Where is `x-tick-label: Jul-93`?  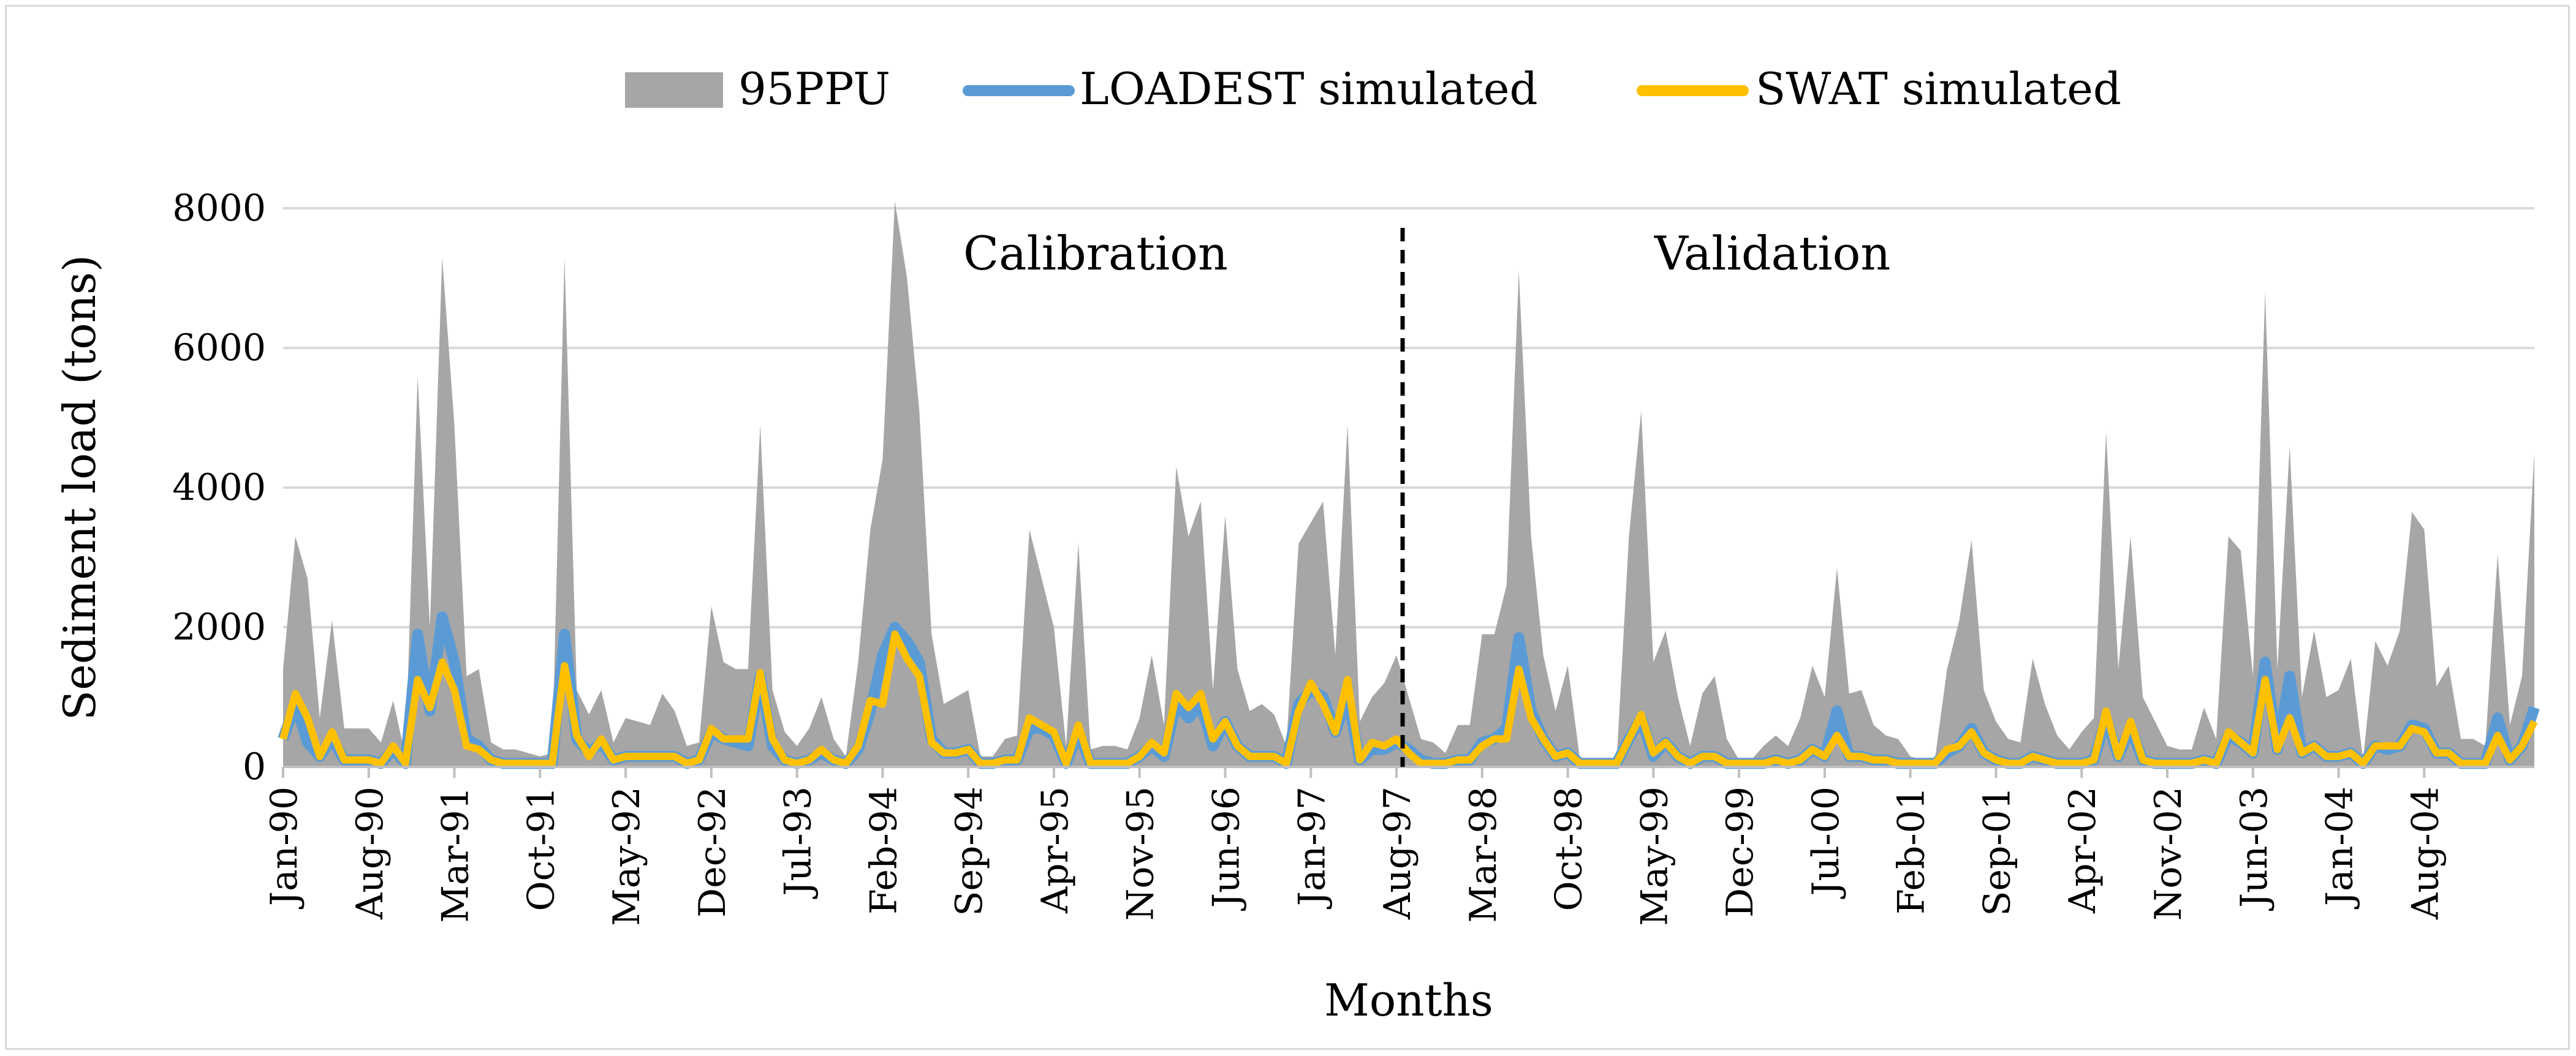
x-tick-label: Jul-93 is located at coordinates (798, 843).